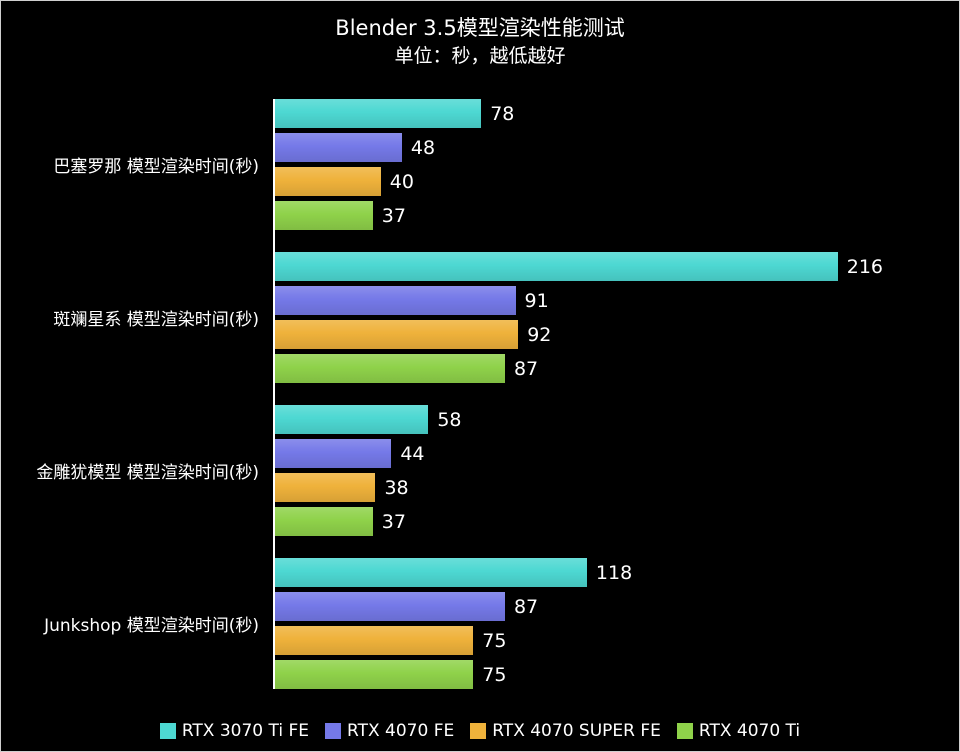 This screenshot has height=752, width=960. What do you see at coordinates (614, 572) in the screenshot?
I see `bar-value-label: 118` at bounding box center [614, 572].